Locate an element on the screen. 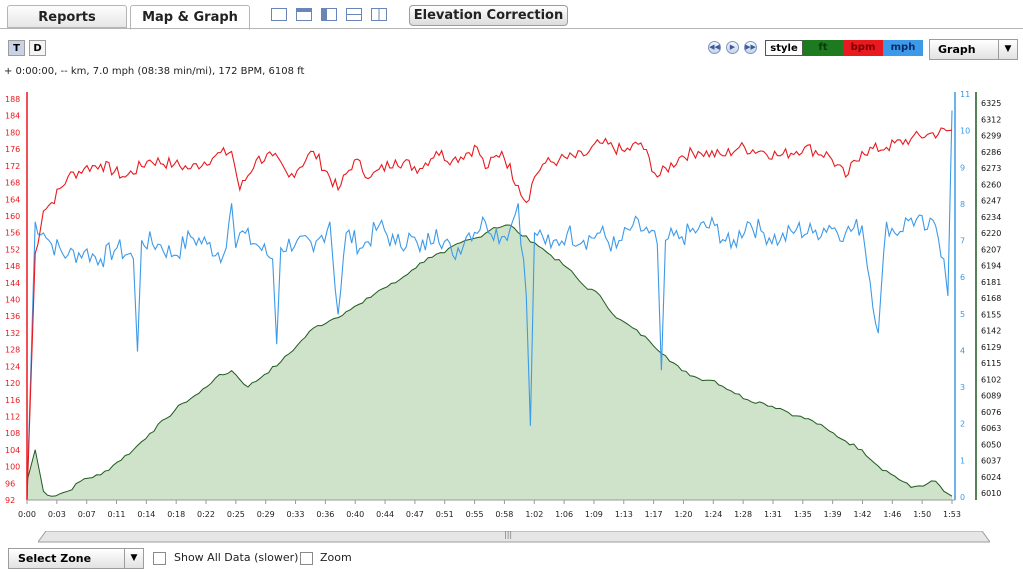  zoom-checkbox is located at coordinates (306, 558).